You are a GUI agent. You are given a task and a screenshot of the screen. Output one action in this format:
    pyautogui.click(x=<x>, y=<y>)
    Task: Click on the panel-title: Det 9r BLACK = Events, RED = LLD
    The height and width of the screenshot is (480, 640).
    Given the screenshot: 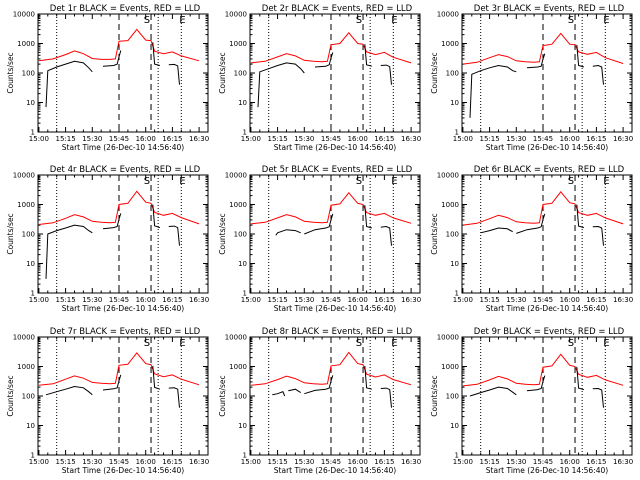 What is the action you would take?
    pyautogui.click(x=549, y=332)
    